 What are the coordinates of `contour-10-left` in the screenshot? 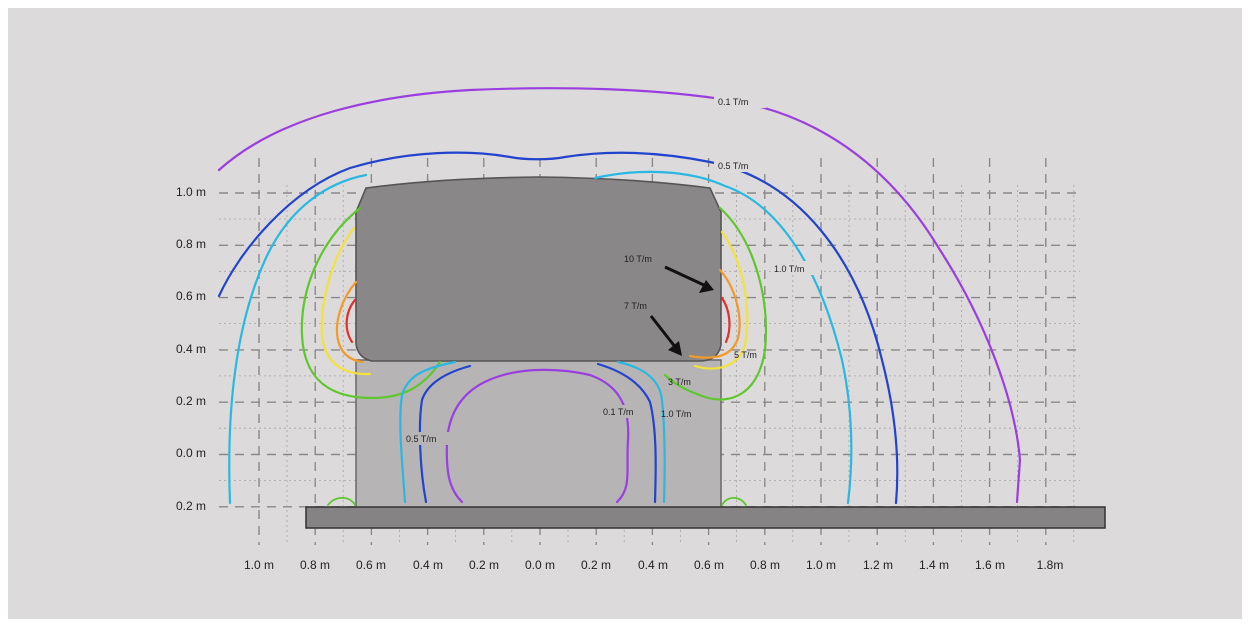 It's located at (351, 321).